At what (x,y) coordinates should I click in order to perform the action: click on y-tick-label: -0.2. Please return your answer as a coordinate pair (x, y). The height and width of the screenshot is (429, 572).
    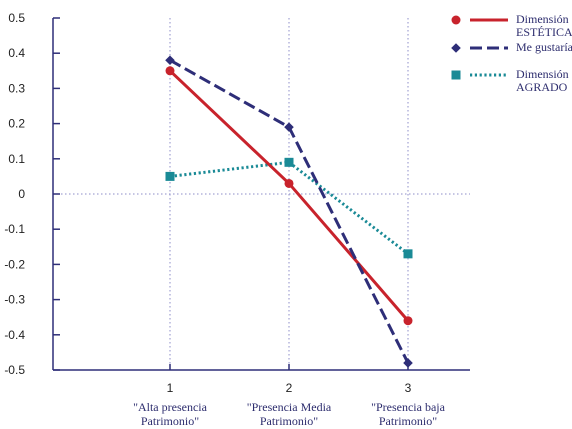
    Looking at the image, I should click on (14, 264).